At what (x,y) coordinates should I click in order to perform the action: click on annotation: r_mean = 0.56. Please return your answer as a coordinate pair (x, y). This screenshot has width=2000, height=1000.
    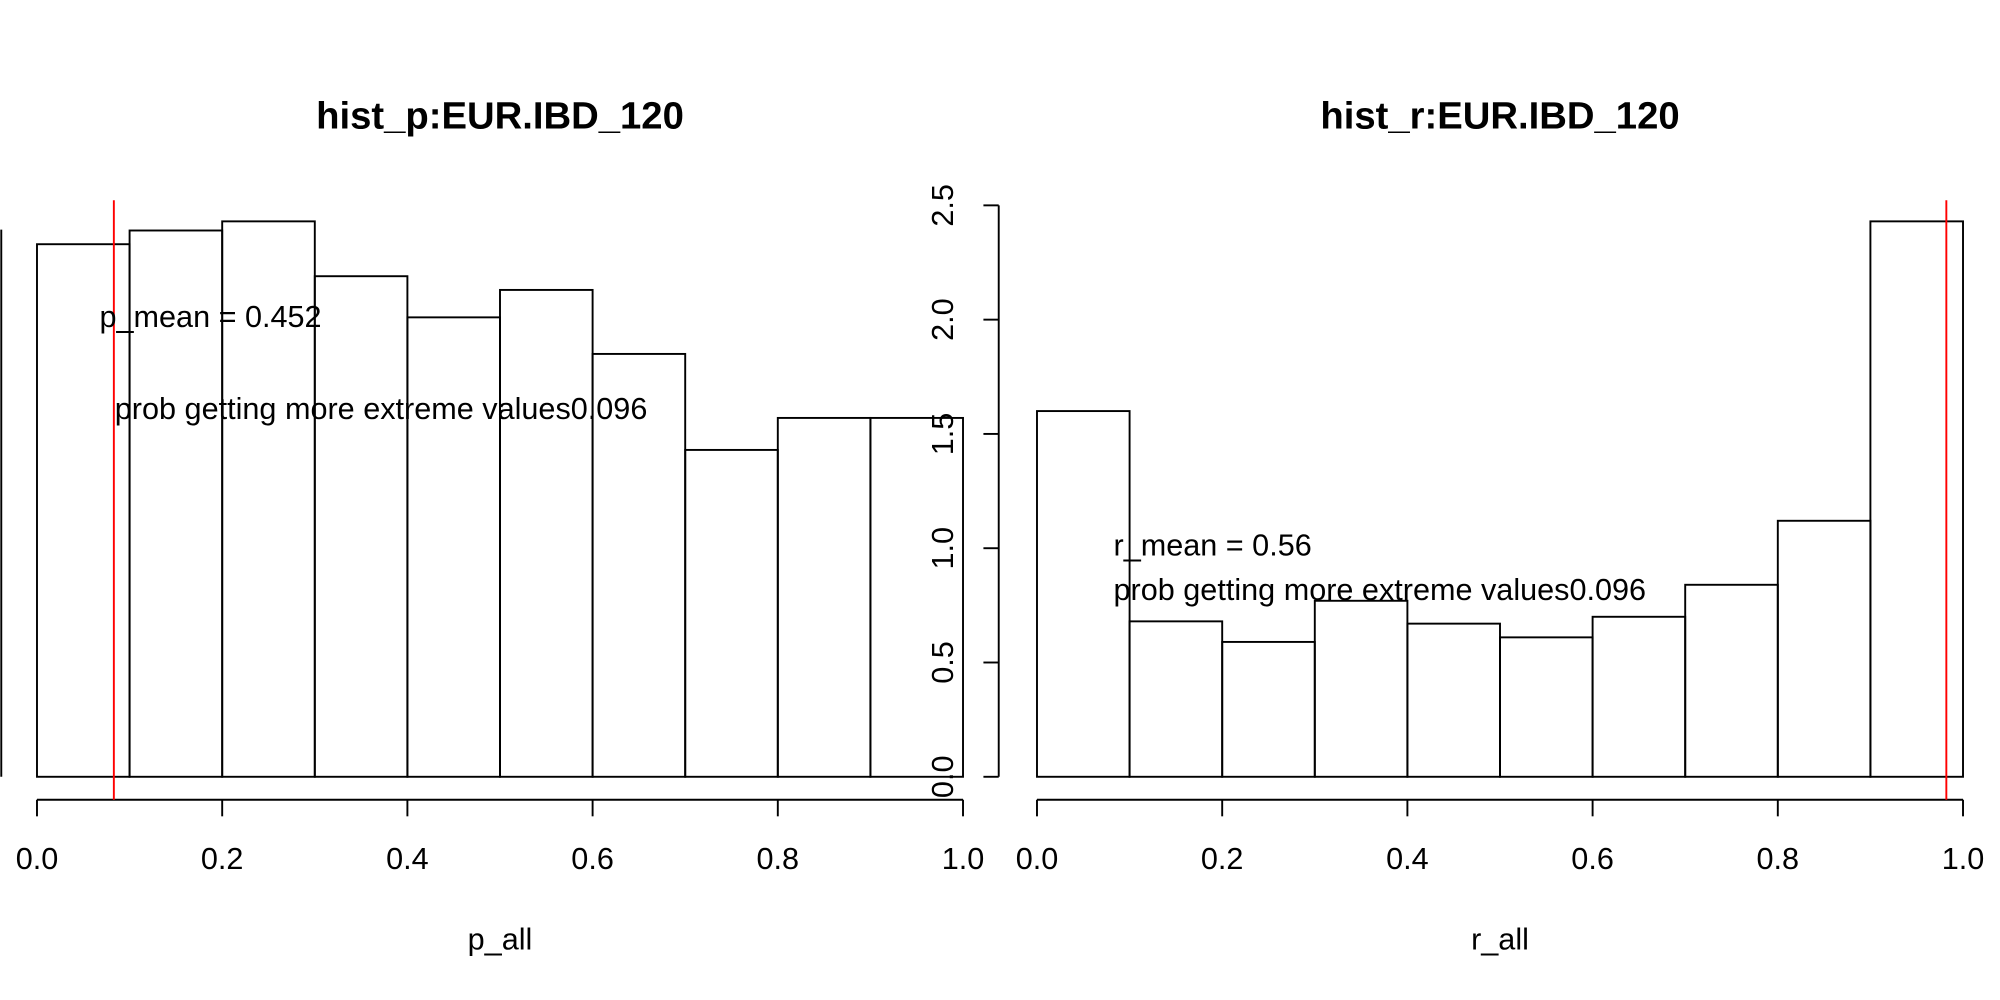
    Looking at the image, I should click on (1213, 545).